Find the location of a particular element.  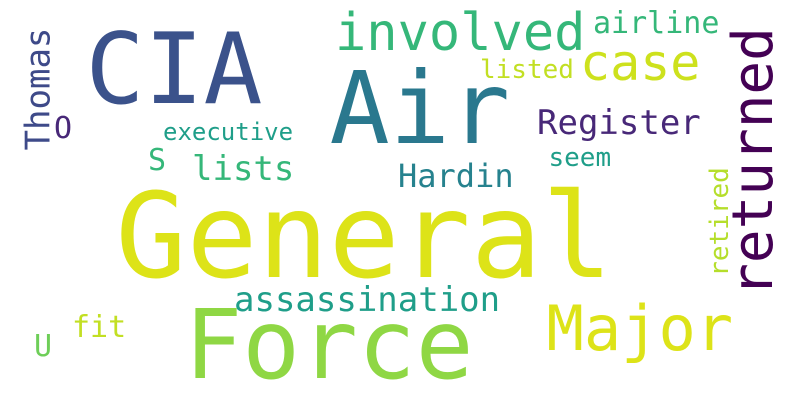

word-listed: listed is located at coordinates (527, 70).